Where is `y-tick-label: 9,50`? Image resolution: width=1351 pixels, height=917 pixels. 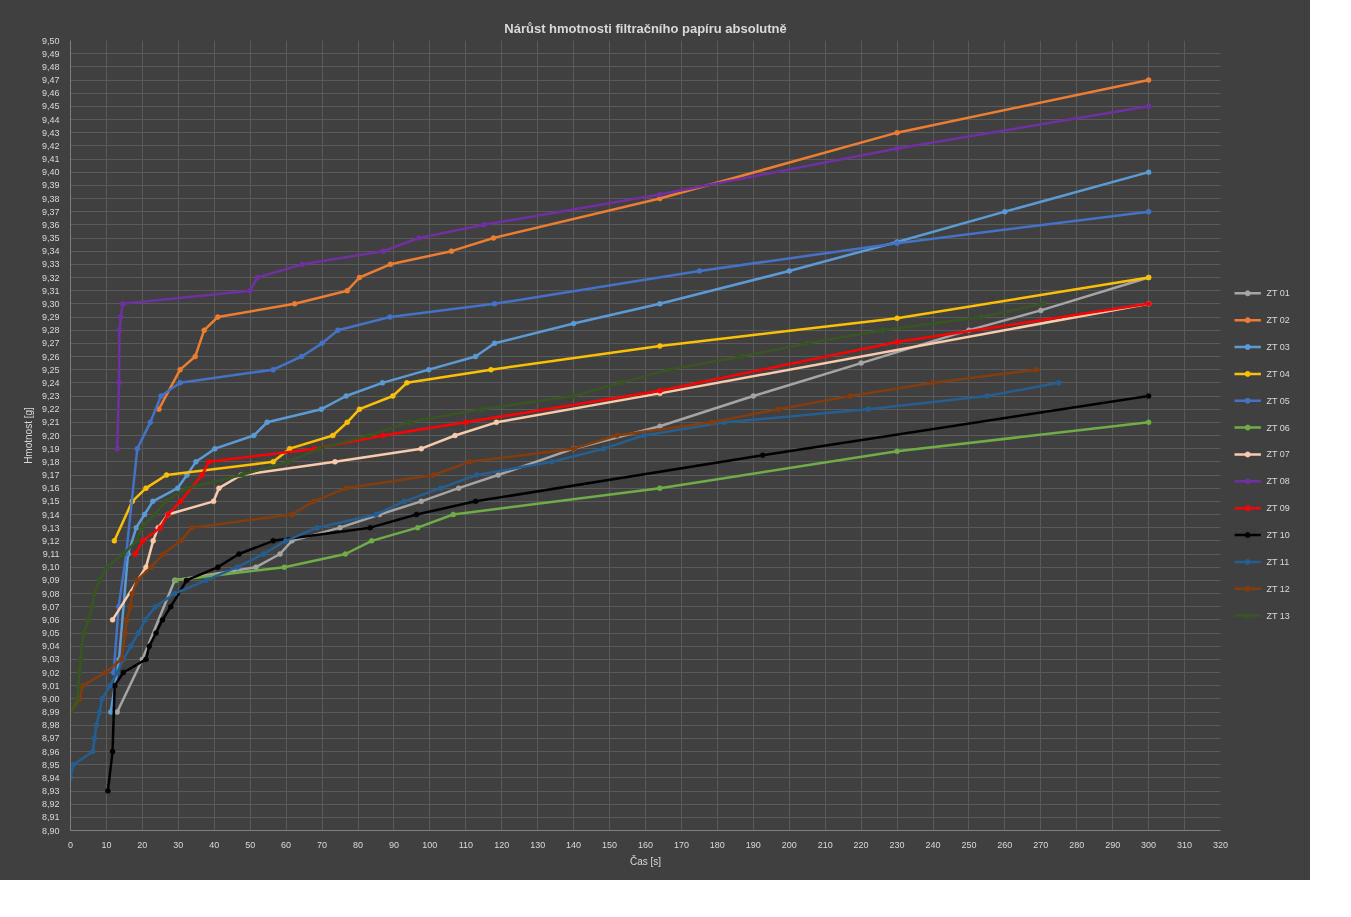
y-tick-label: 9,50 is located at coordinates (50, 40).